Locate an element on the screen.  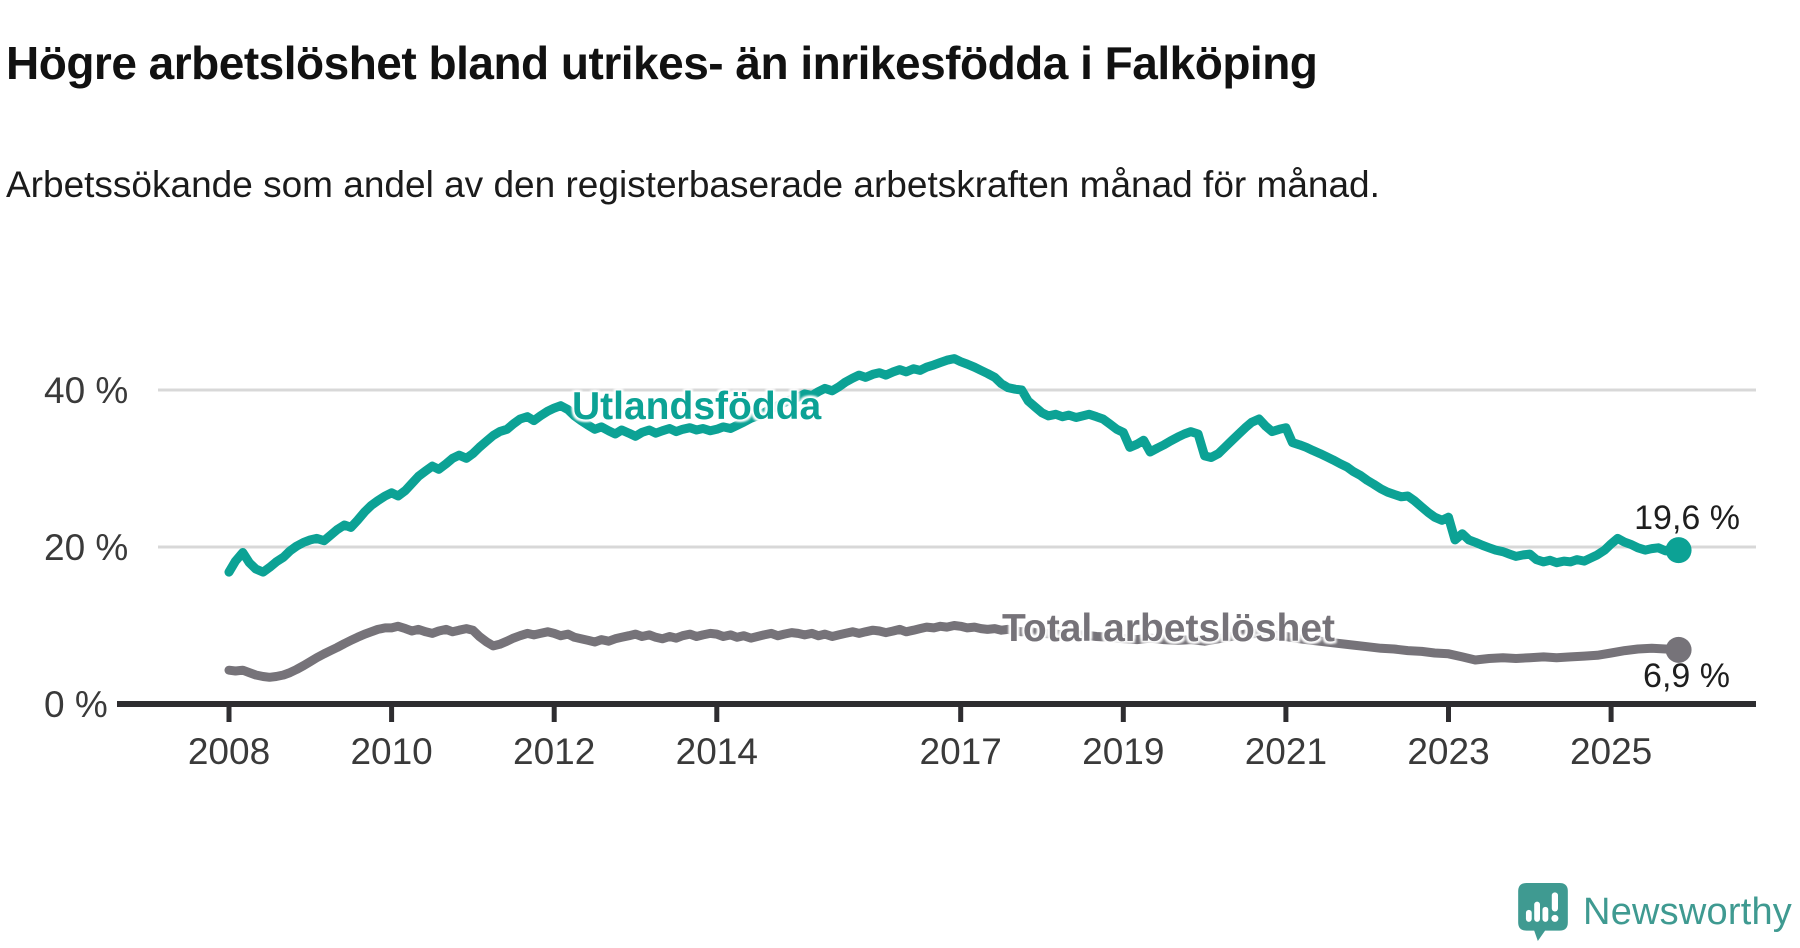
x-tick-label: 2012 is located at coordinates (554, 751).